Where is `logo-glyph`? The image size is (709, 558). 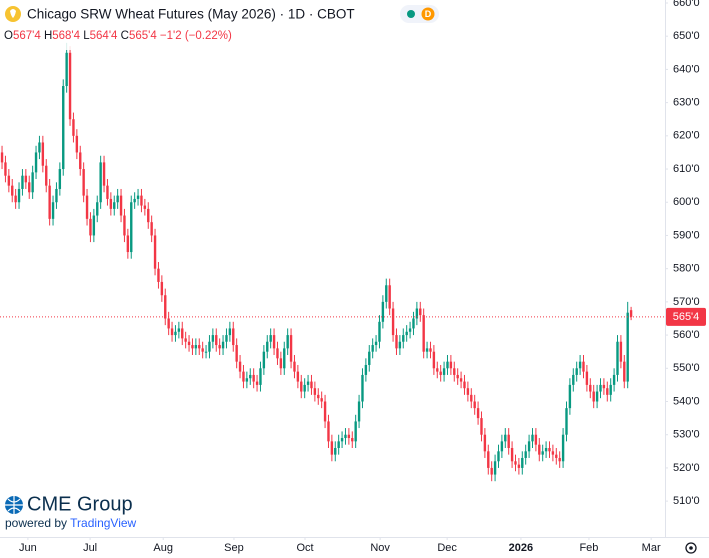 logo-glyph is located at coordinates (13, 13).